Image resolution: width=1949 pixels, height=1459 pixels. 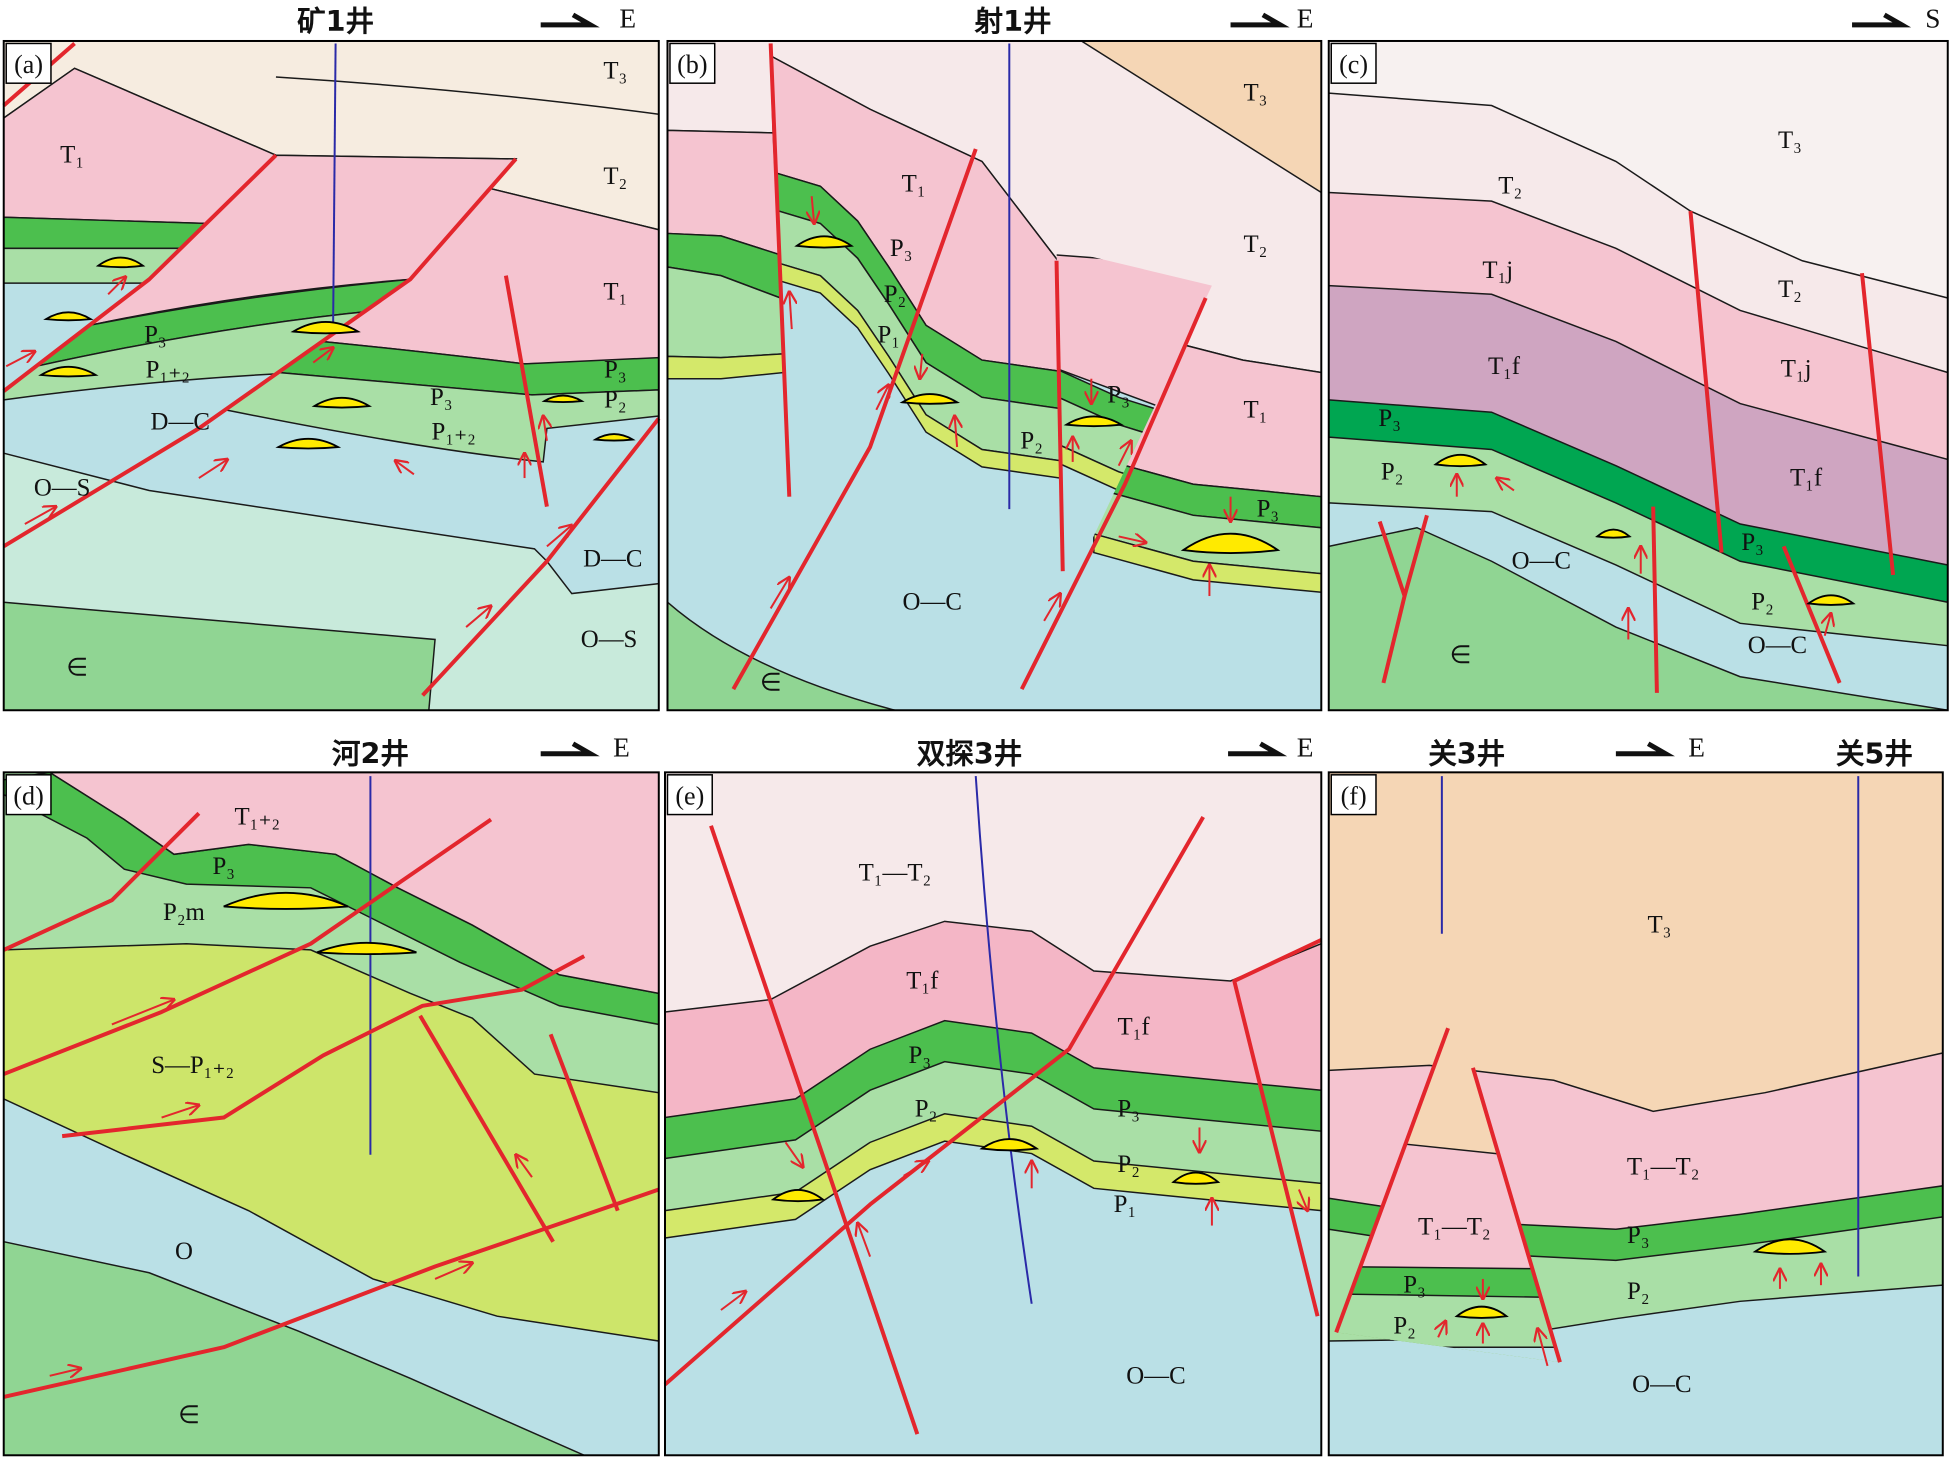 What do you see at coordinates (1635, 1114) in the screenshot?
I see `panel-frame` at bounding box center [1635, 1114].